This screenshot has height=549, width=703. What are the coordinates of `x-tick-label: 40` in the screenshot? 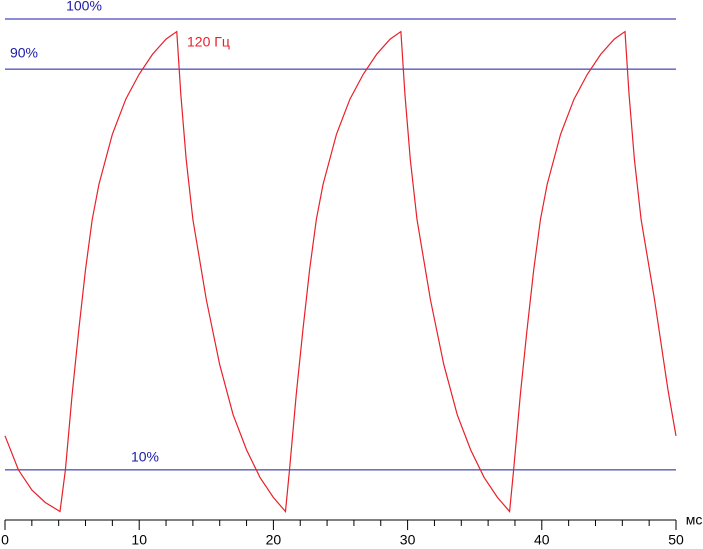 It's located at (542, 540).